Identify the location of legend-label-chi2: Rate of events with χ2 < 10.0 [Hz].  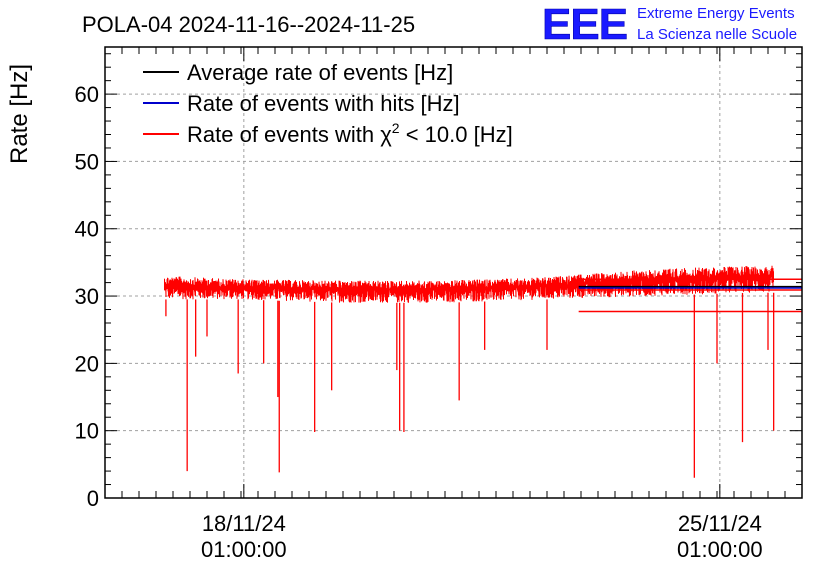
(350, 133).